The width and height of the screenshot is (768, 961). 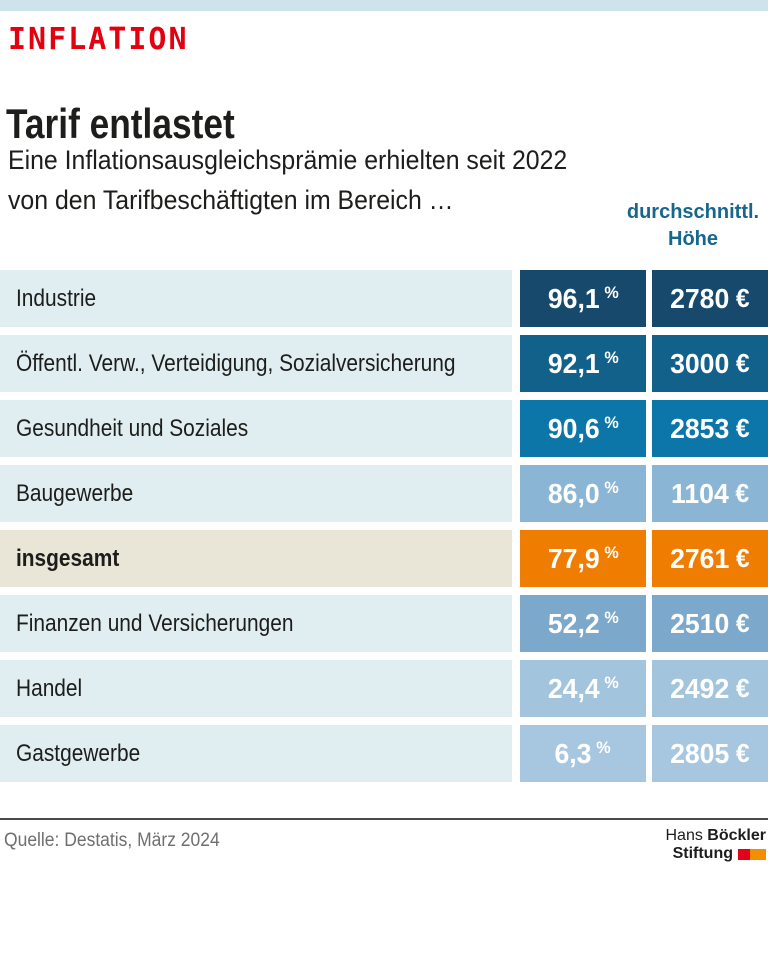 I want to click on row-label: Finanzen und Versicherungen, so click(x=155, y=623).